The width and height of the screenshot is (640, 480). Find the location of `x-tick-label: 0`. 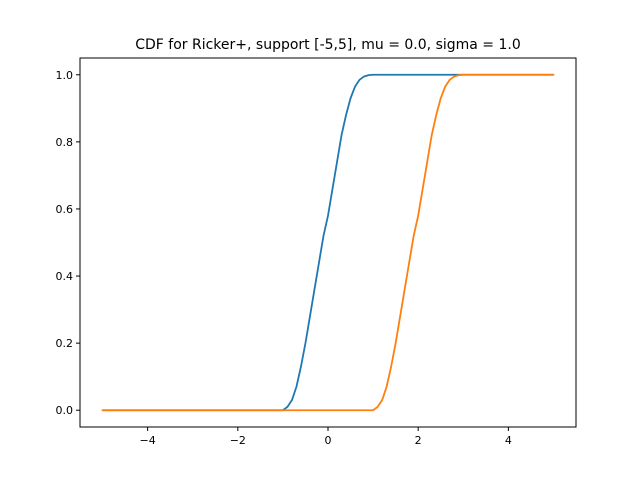

x-tick-label: 0 is located at coordinates (328, 440).